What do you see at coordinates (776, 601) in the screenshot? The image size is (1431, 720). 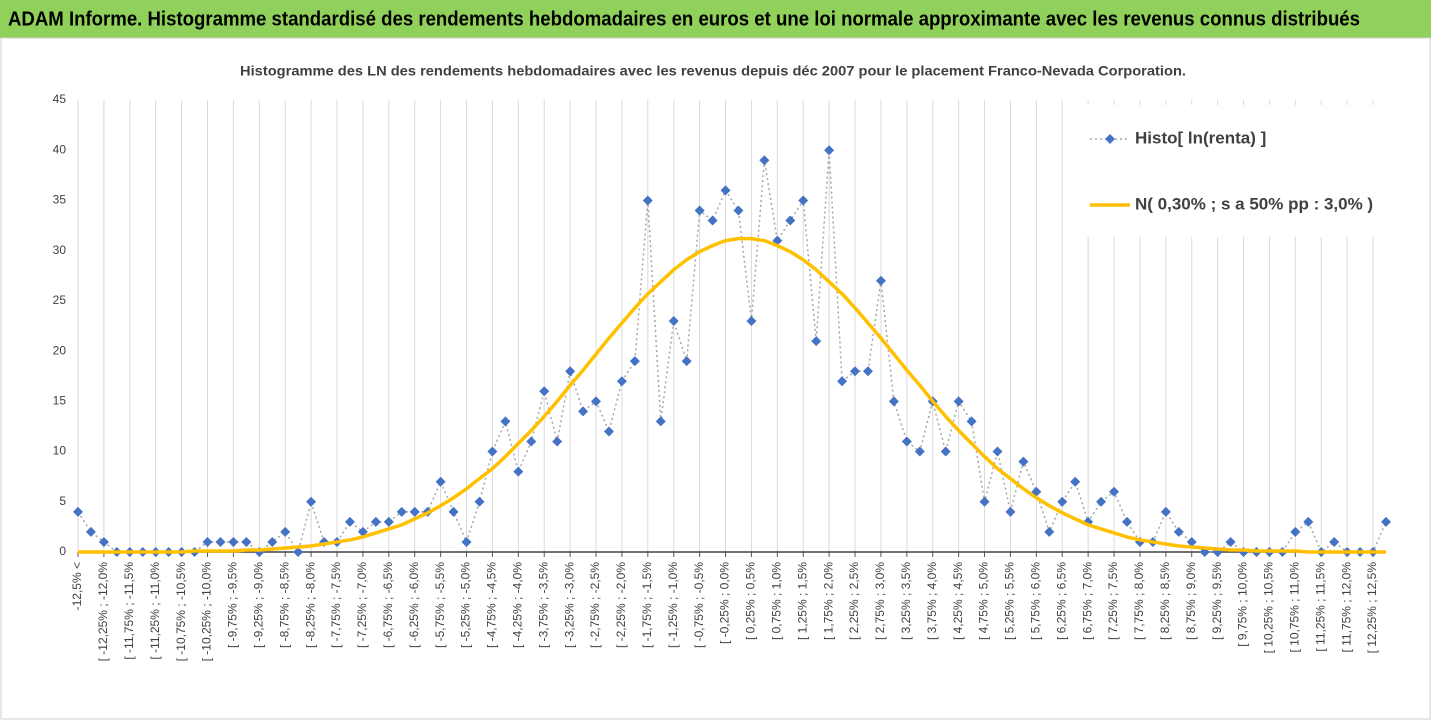 I see `x-tick-label: [ 0,75% ; 1,0%` at bounding box center [776, 601].